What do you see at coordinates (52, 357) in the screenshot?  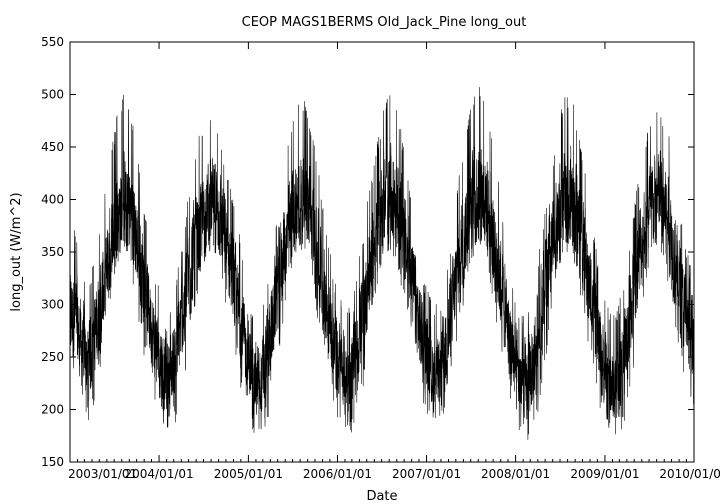 I see `y-tick-label: 250` at bounding box center [52, 357].